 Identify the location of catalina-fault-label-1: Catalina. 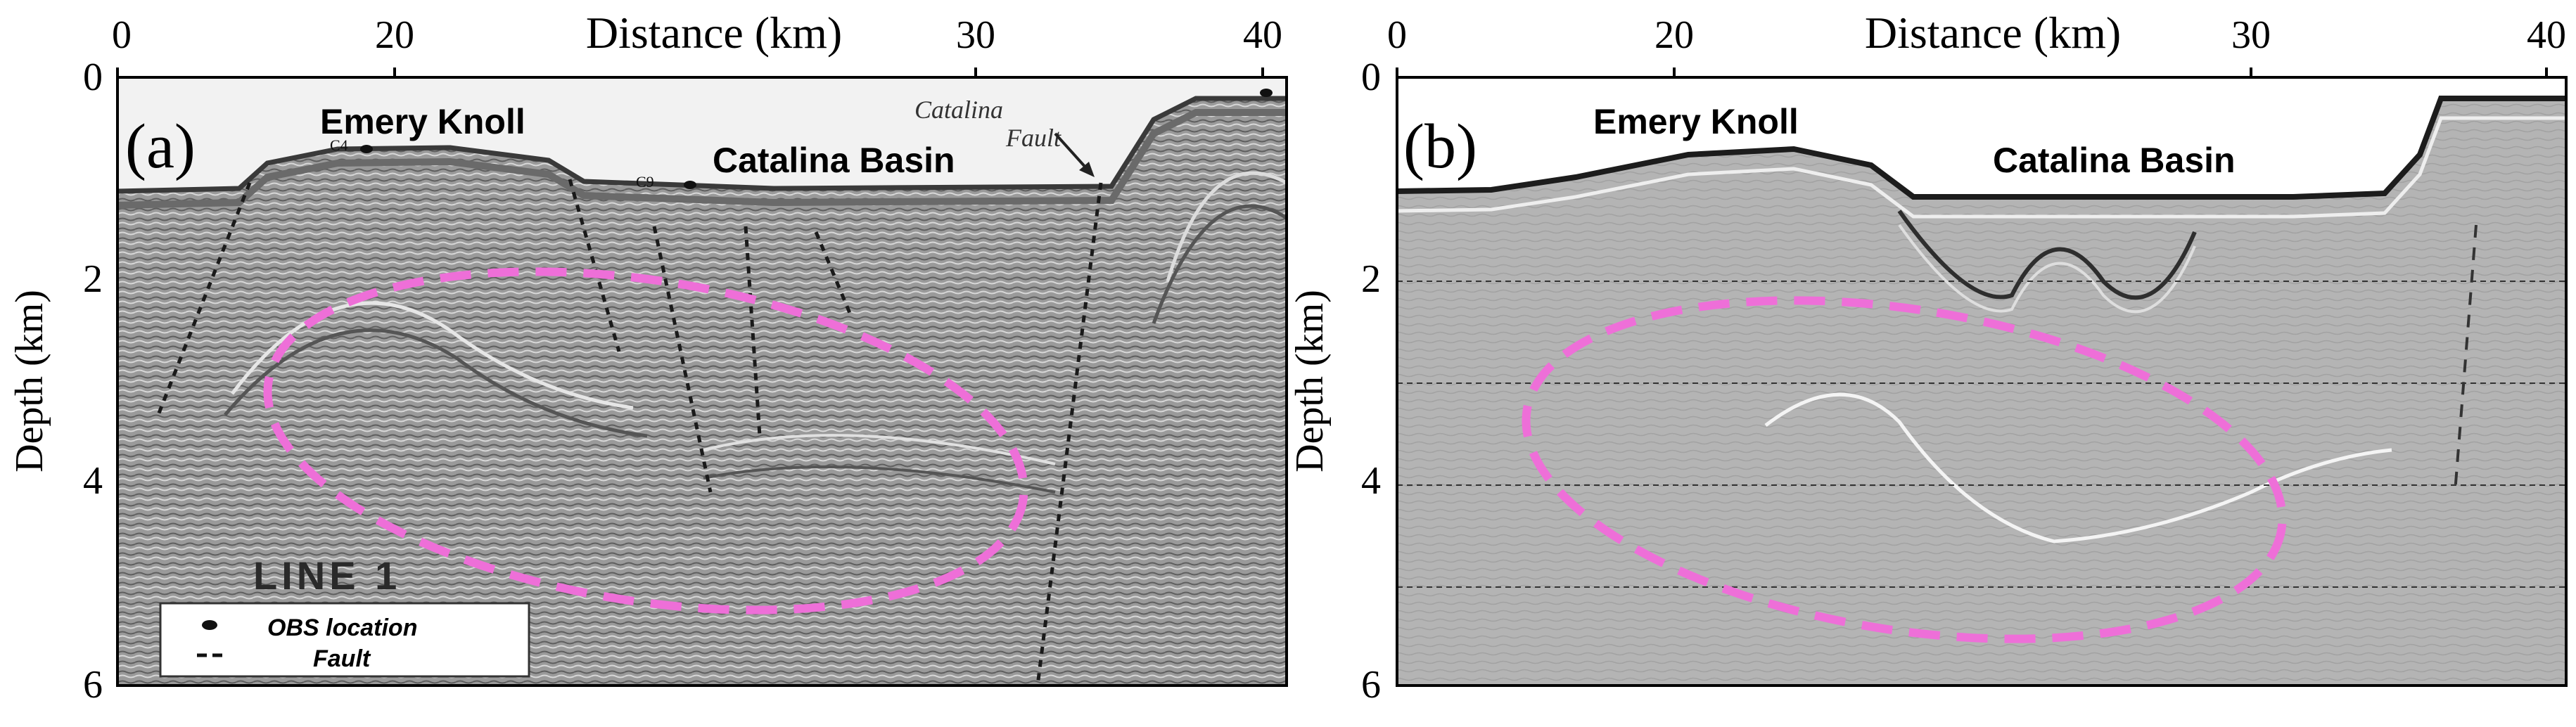
(958, 110).